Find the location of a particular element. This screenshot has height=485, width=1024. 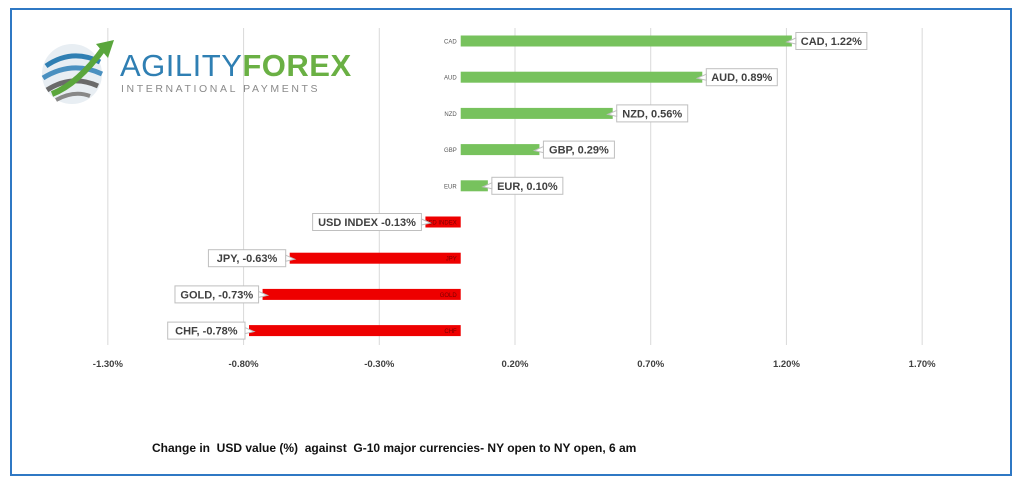

bar-usd-index is located at coordinates (443, 222).